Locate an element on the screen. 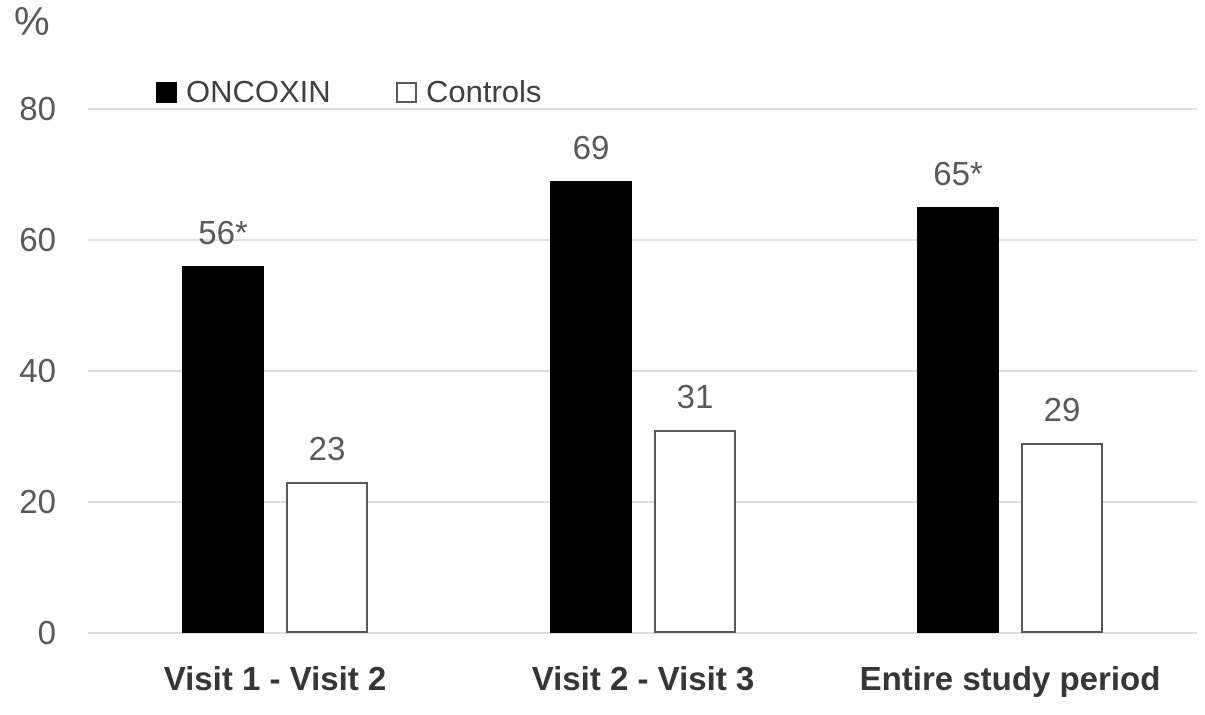 The image size is (1205, 715). category-label-3: Entire study period is located at coordinates (1010, 678).